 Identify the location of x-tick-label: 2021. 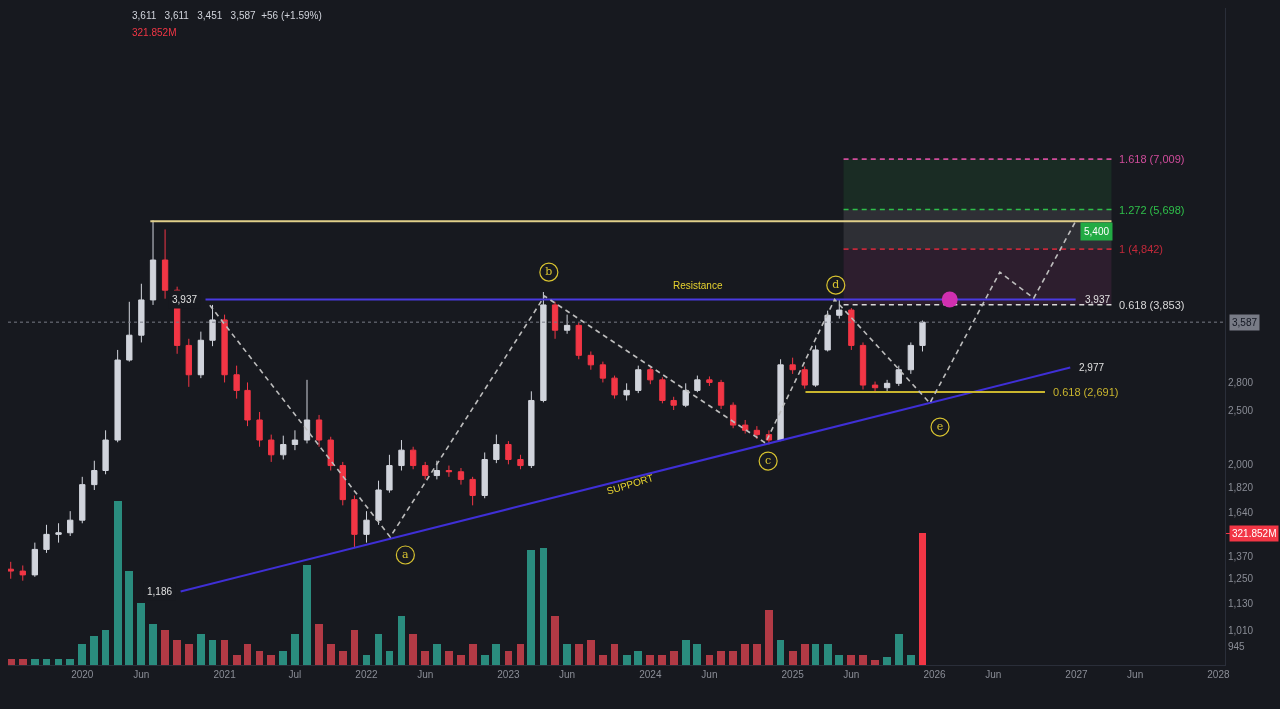
(225, 674).